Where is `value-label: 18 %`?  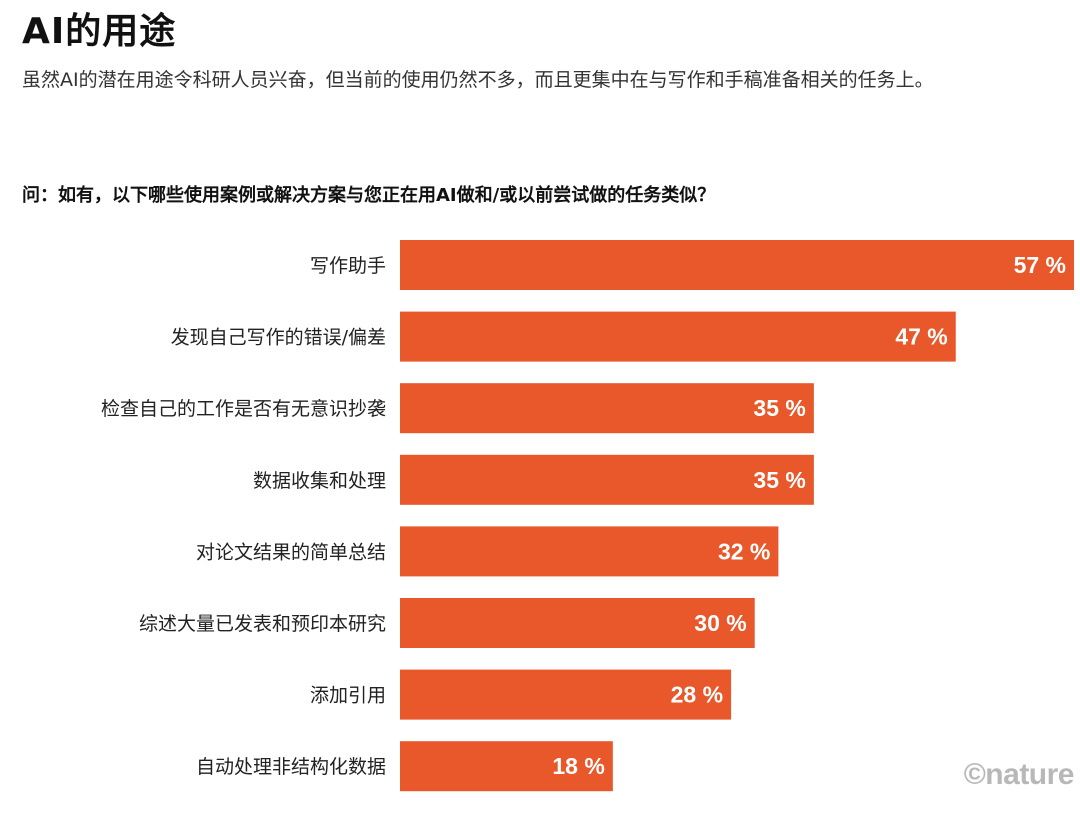
value-label: 18 % is located at coordinates (578, 766).